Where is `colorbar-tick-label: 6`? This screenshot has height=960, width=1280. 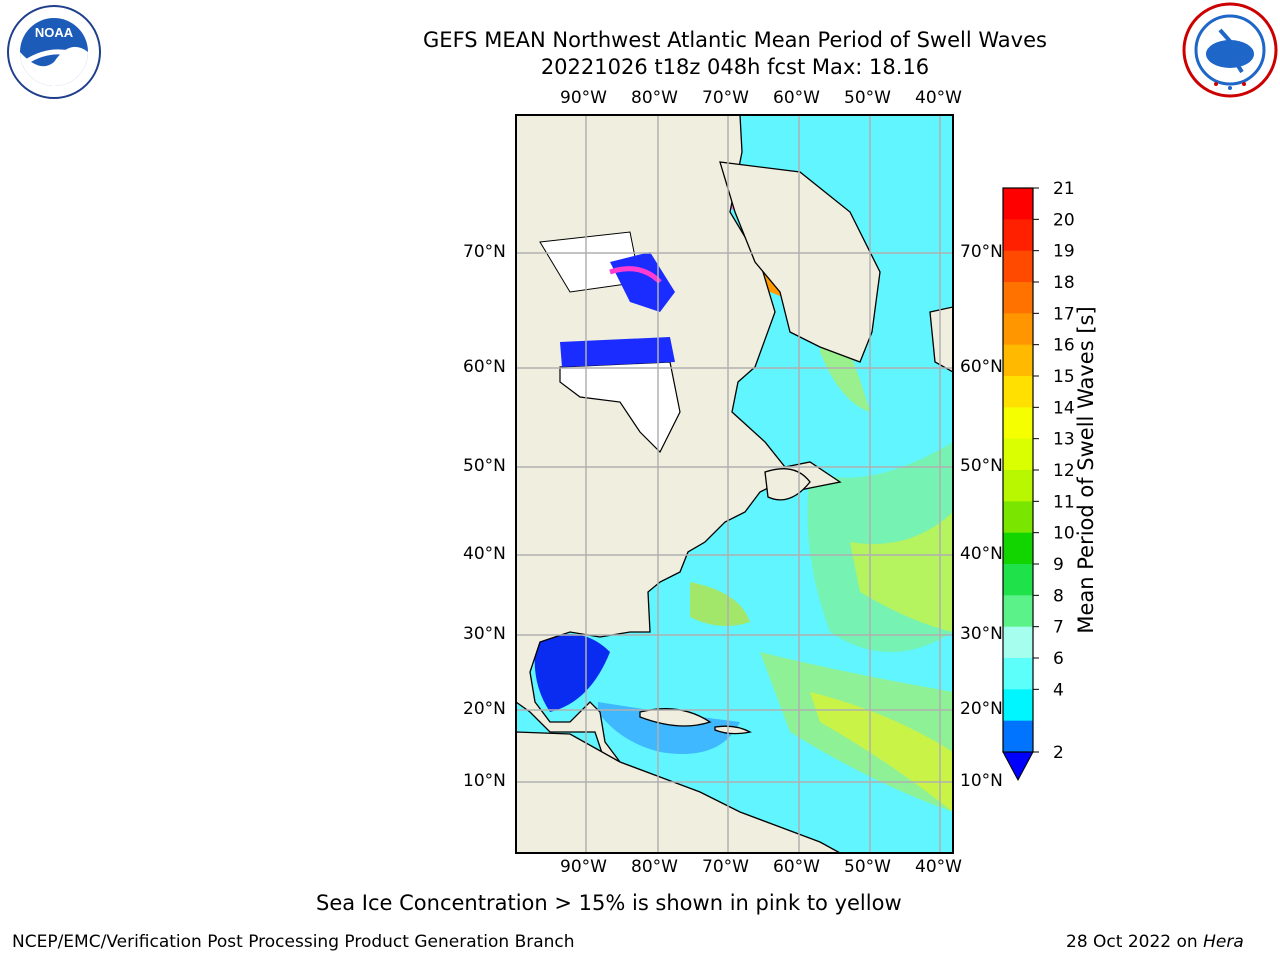 colorbar-tick-label: 6 is located at coordinates (1058, 659).